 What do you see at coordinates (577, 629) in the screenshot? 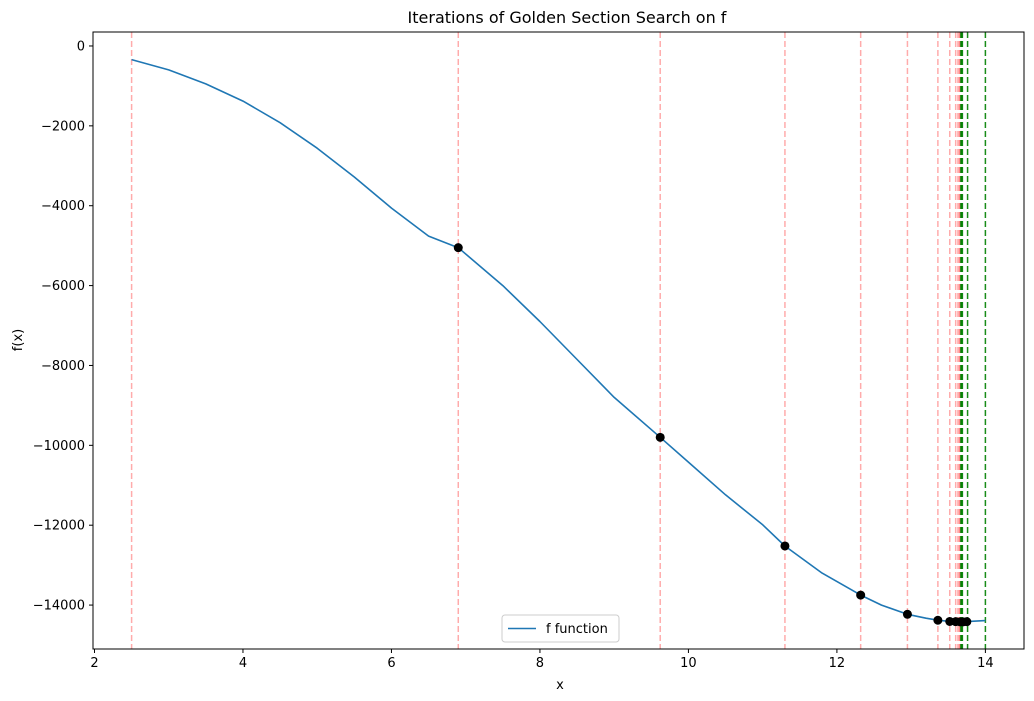
I see `legend-label-0: f function` at bounding box center [577, 629].